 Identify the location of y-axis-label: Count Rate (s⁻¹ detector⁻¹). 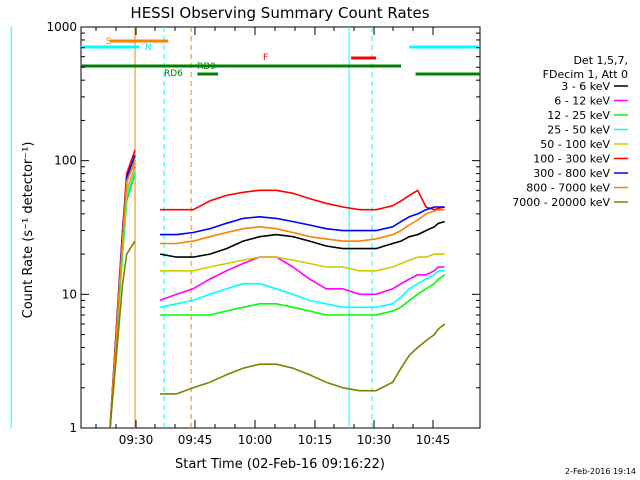
(28, 230).